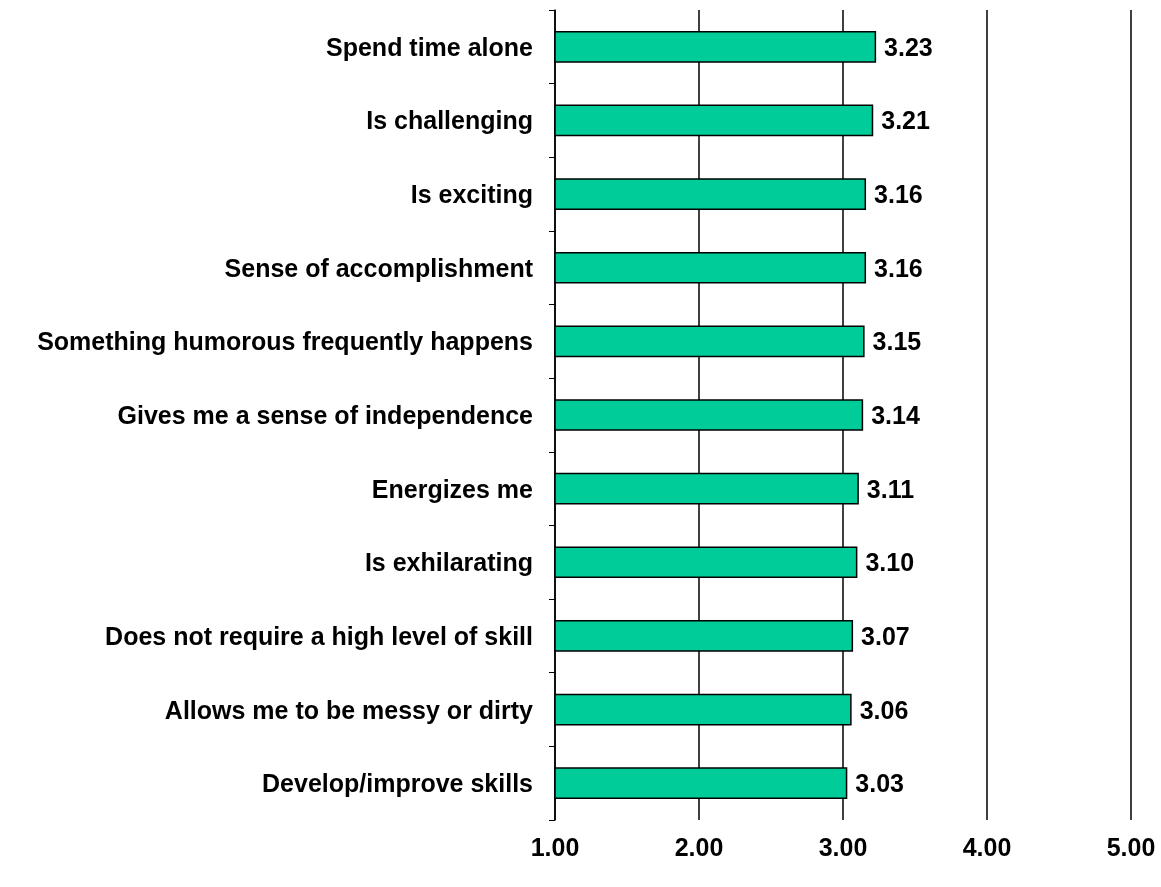  Describe the element at coordinates (895, 415) in the screenshot. I see `data-label: 3.14` at that location.